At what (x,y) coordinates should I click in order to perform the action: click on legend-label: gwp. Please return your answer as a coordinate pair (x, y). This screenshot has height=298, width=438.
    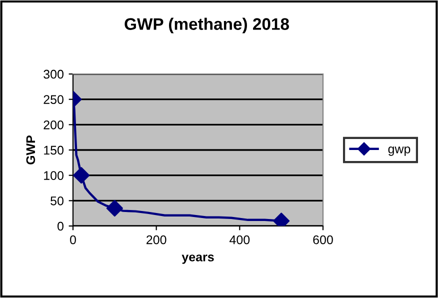
    Looking at the image, I should click on (399, 151).